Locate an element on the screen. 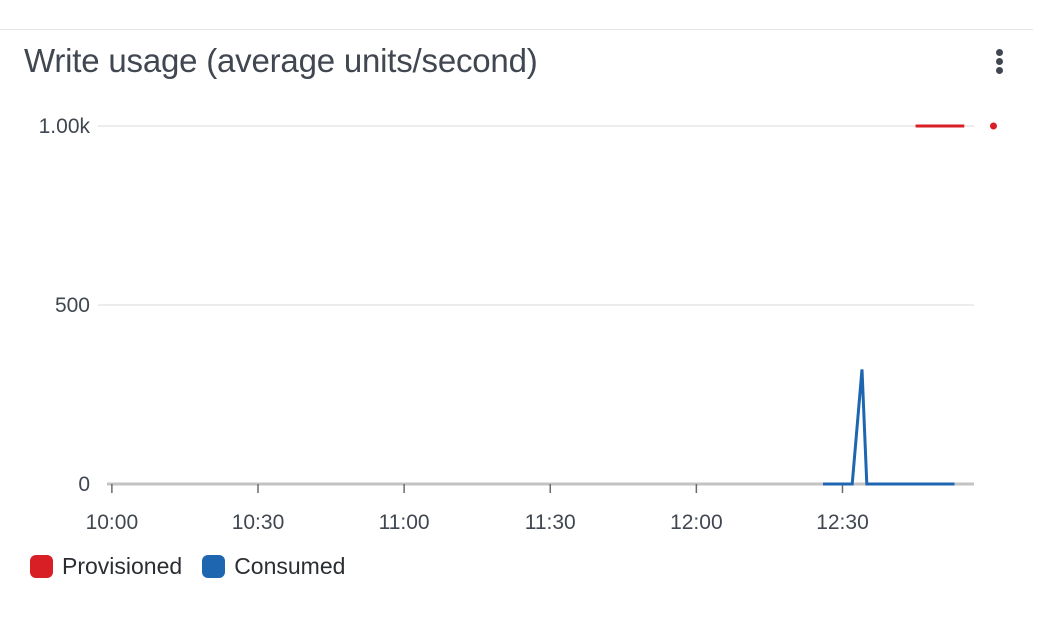  legend-swatch-consumed is located at coordinates (214, 566).